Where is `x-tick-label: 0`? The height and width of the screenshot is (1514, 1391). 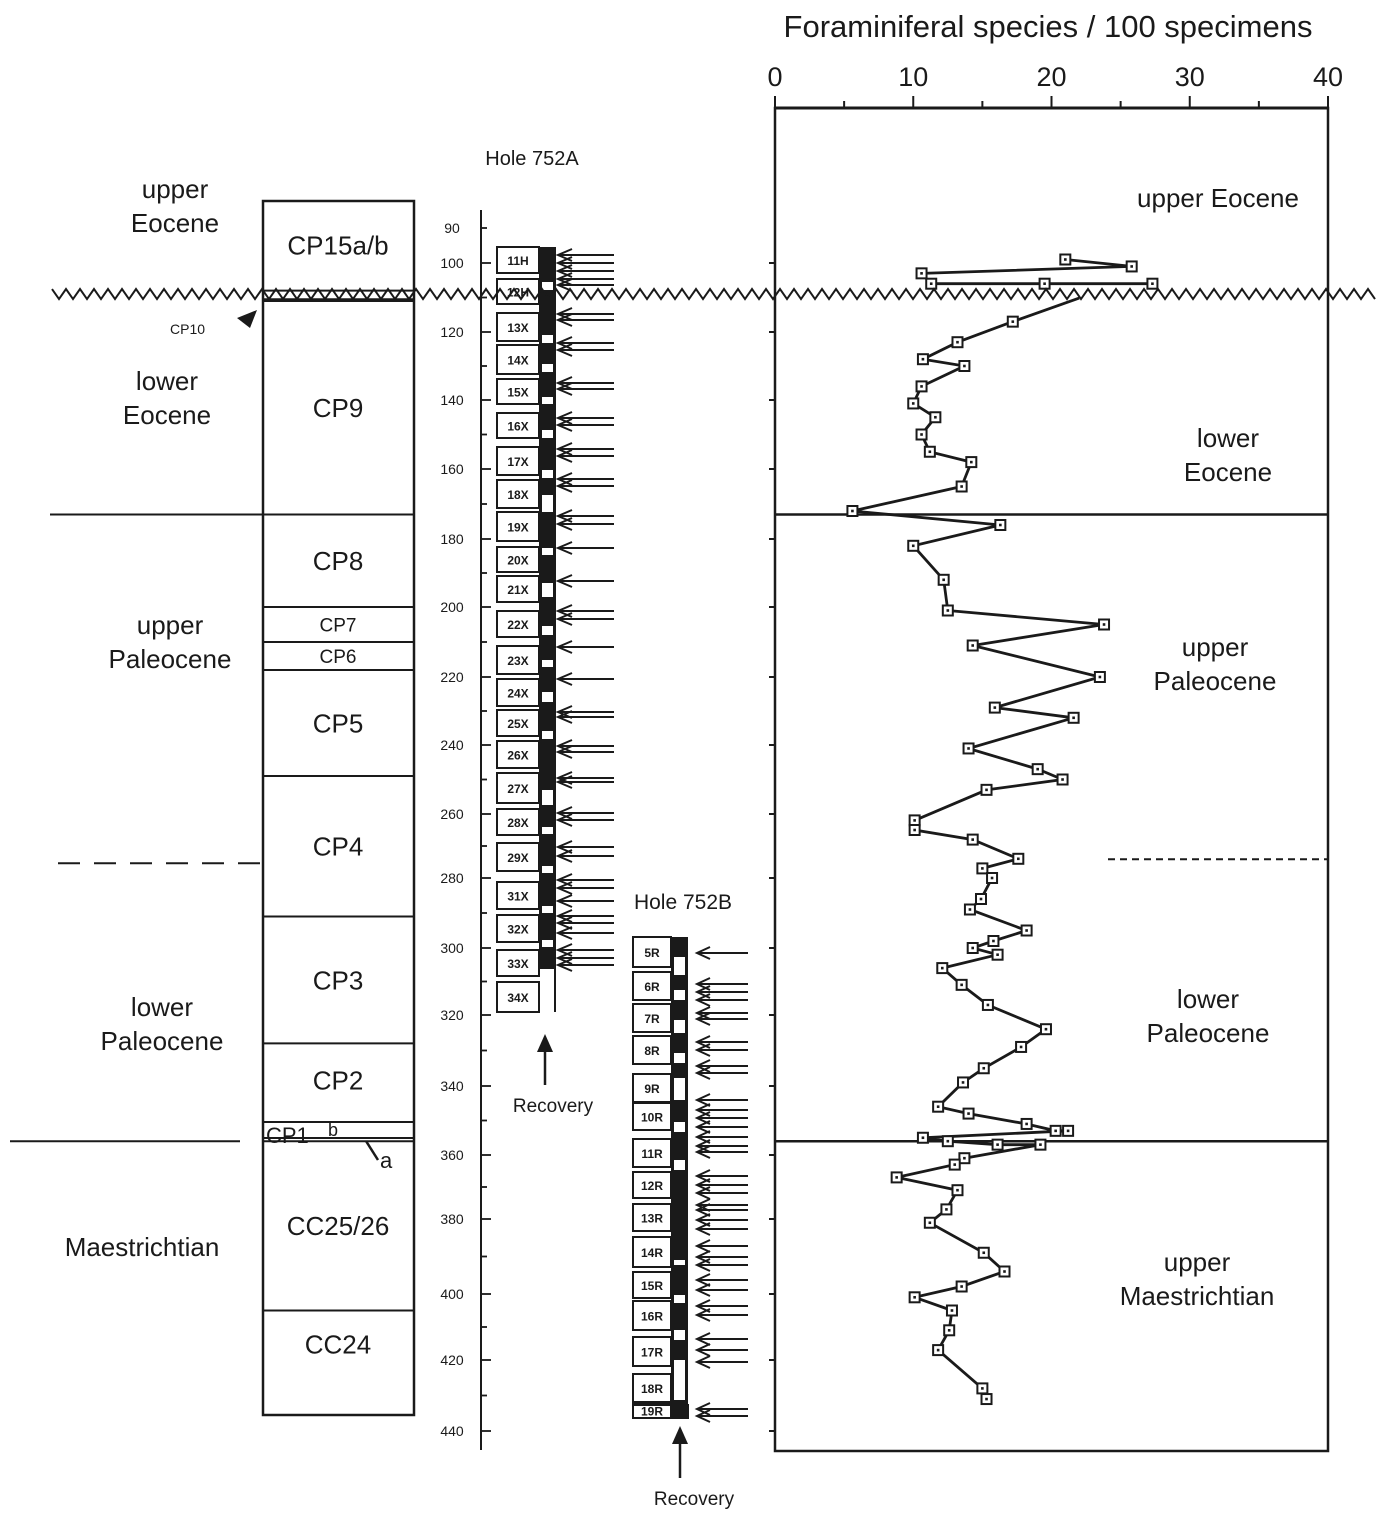
x-tick-label: 0 is located at coordinates (774, 77).